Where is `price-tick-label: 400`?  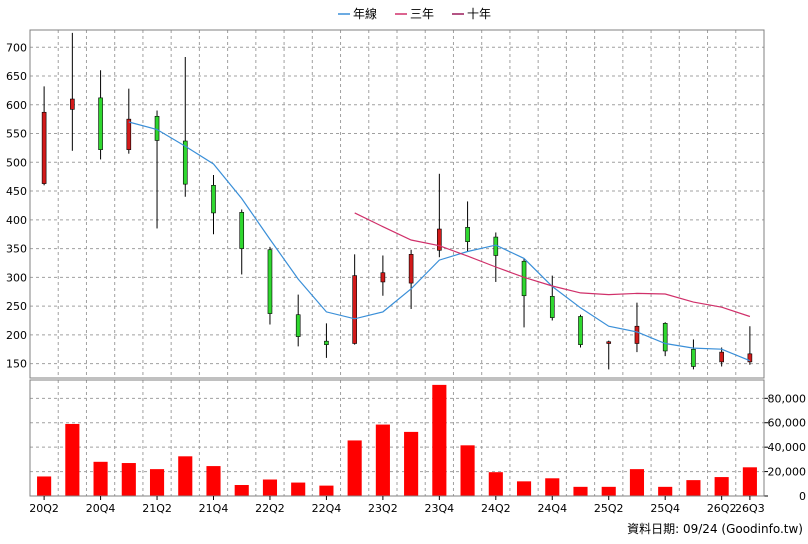
price-tick-label: 400 is located at coordinates (16, 220).